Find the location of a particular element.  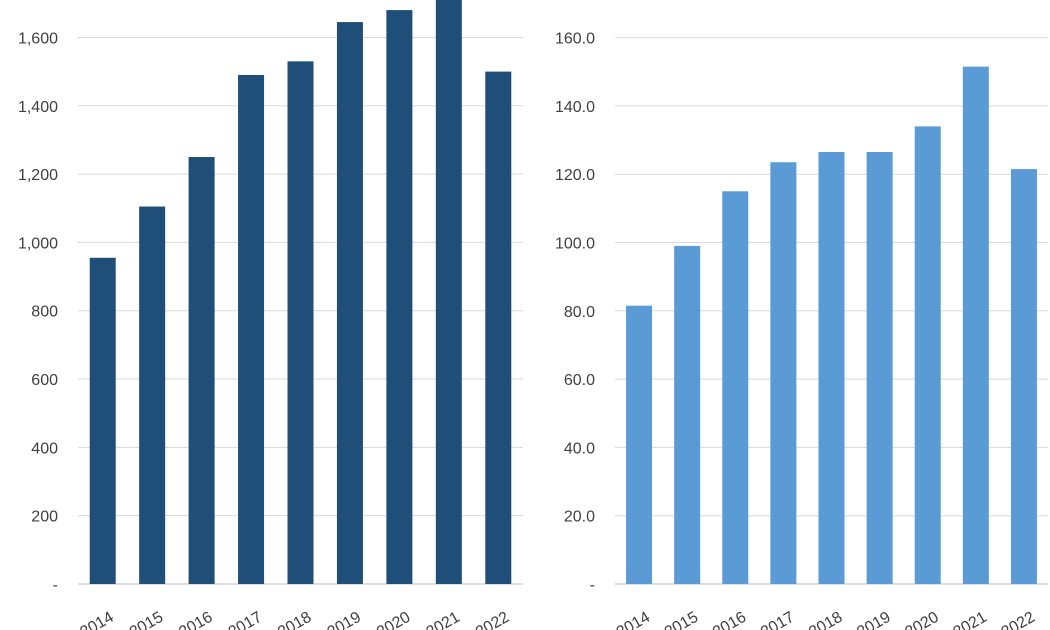

y-tick-label: 1,000 is located at coordinates (38, 243).